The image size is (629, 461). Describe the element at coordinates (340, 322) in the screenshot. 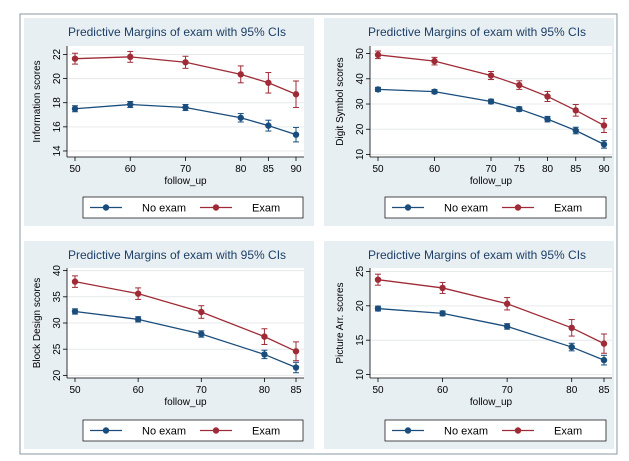

I see `y-axis-title: Picture Arr. scores` at that location.